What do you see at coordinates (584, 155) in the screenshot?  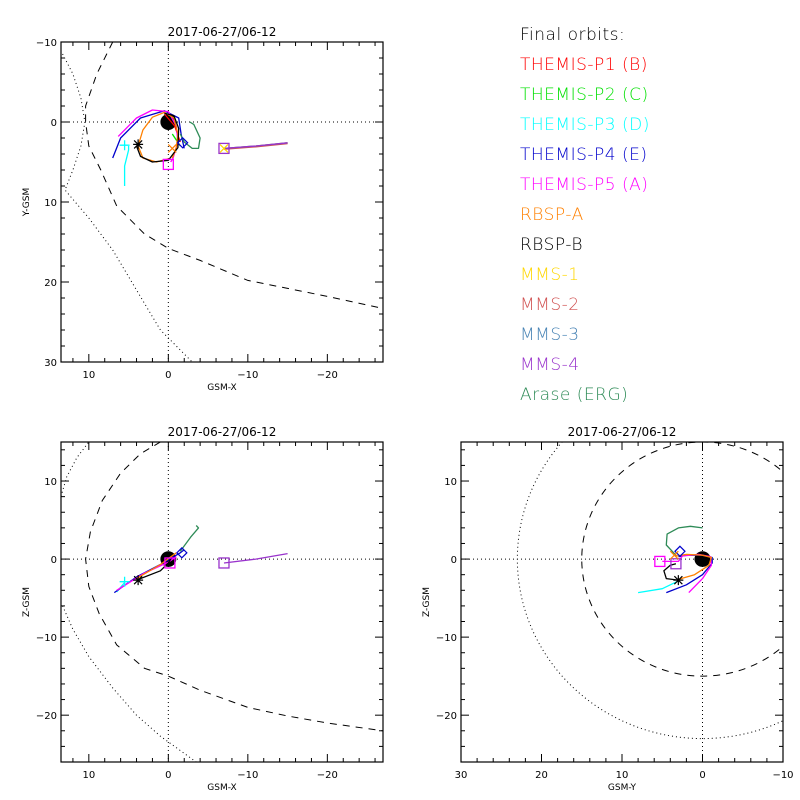 I see `legend-entry: THEMIS-P4 (E)` at bounding box center [584, 155].